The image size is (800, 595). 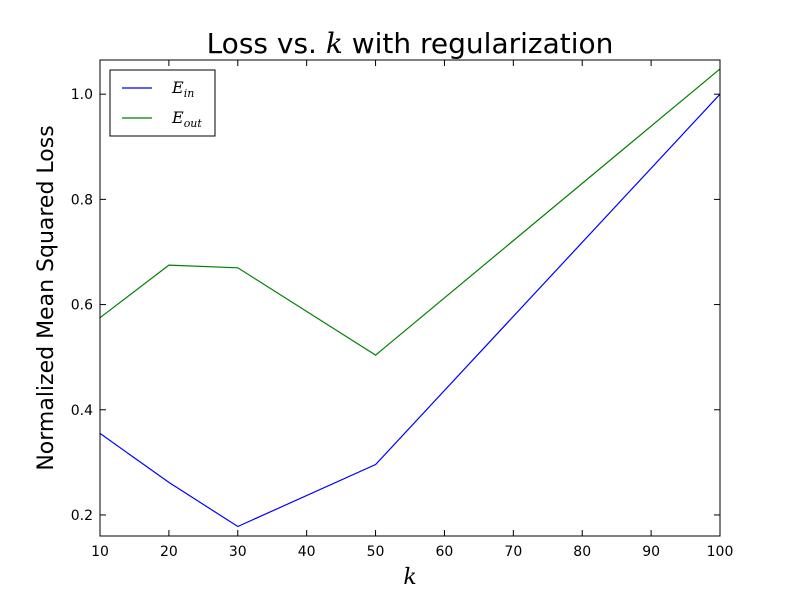 What do you see at coordinates (376, 552) in the screenshot?
I see `x-tick-label: 50` at bounding box center [376, 552].